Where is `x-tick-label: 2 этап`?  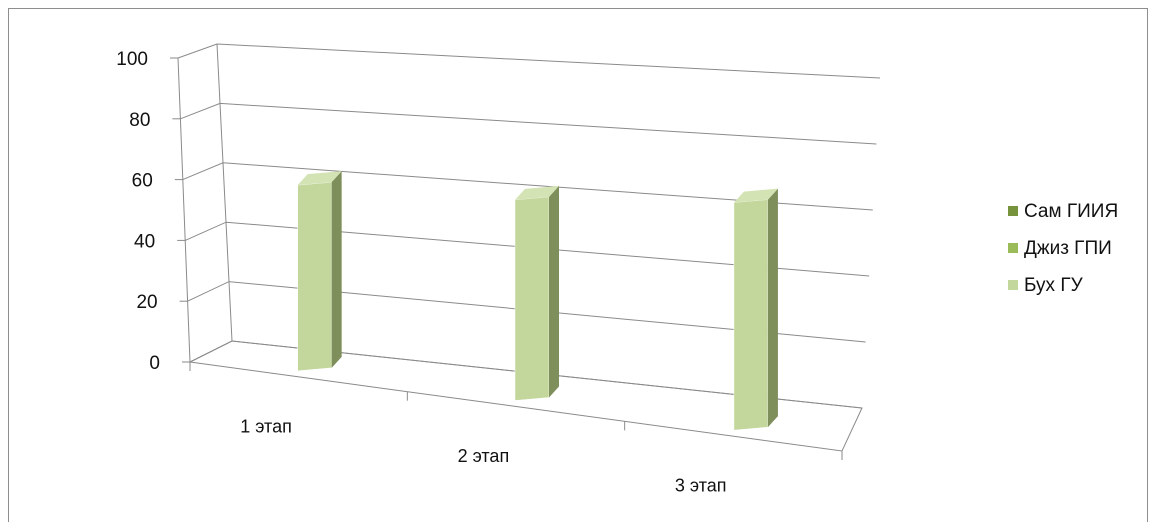
x-tick-label: 2 этап is located at coordinates (484, 456).